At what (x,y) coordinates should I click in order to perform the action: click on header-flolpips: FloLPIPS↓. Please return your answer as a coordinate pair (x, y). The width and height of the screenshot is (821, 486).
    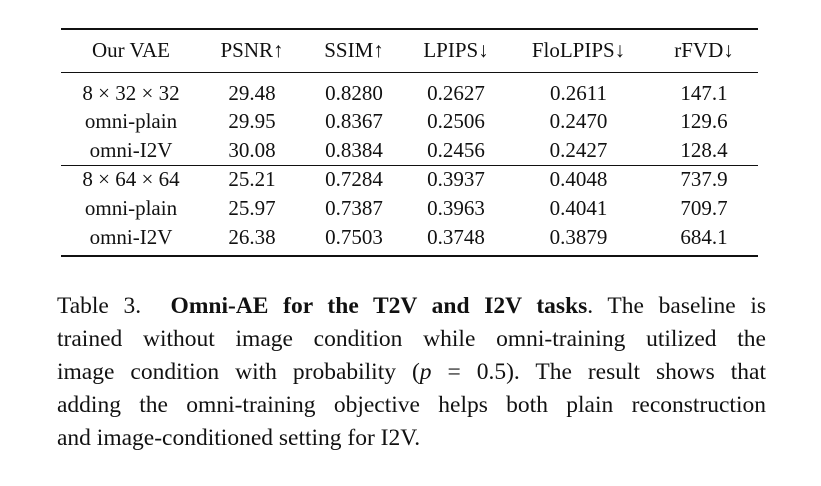
    Looking at the image, I should click on (578, 50).